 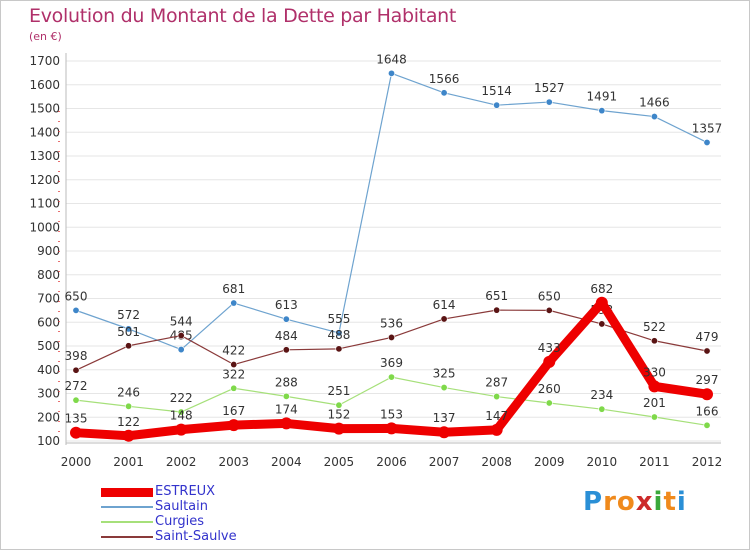 I want to click on data-label: 153, so click(x=391, y=414).